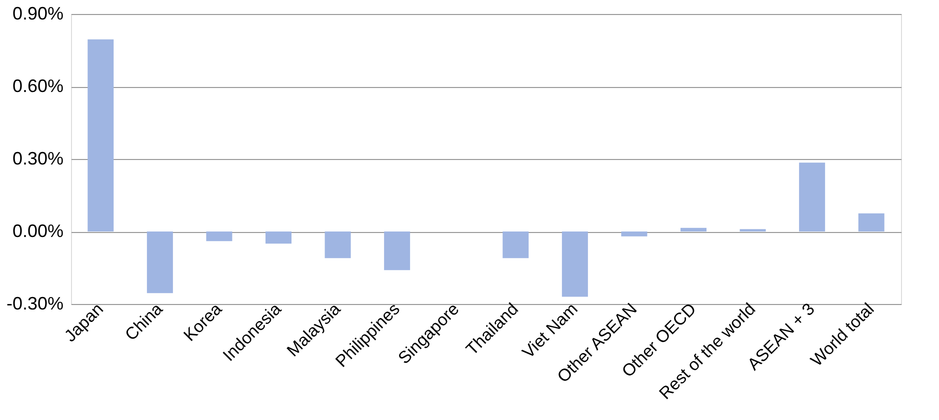  Describe the element at coordinates (38, 158) in the screenshot. I see `y-tick-label: 0.30%` at that location.